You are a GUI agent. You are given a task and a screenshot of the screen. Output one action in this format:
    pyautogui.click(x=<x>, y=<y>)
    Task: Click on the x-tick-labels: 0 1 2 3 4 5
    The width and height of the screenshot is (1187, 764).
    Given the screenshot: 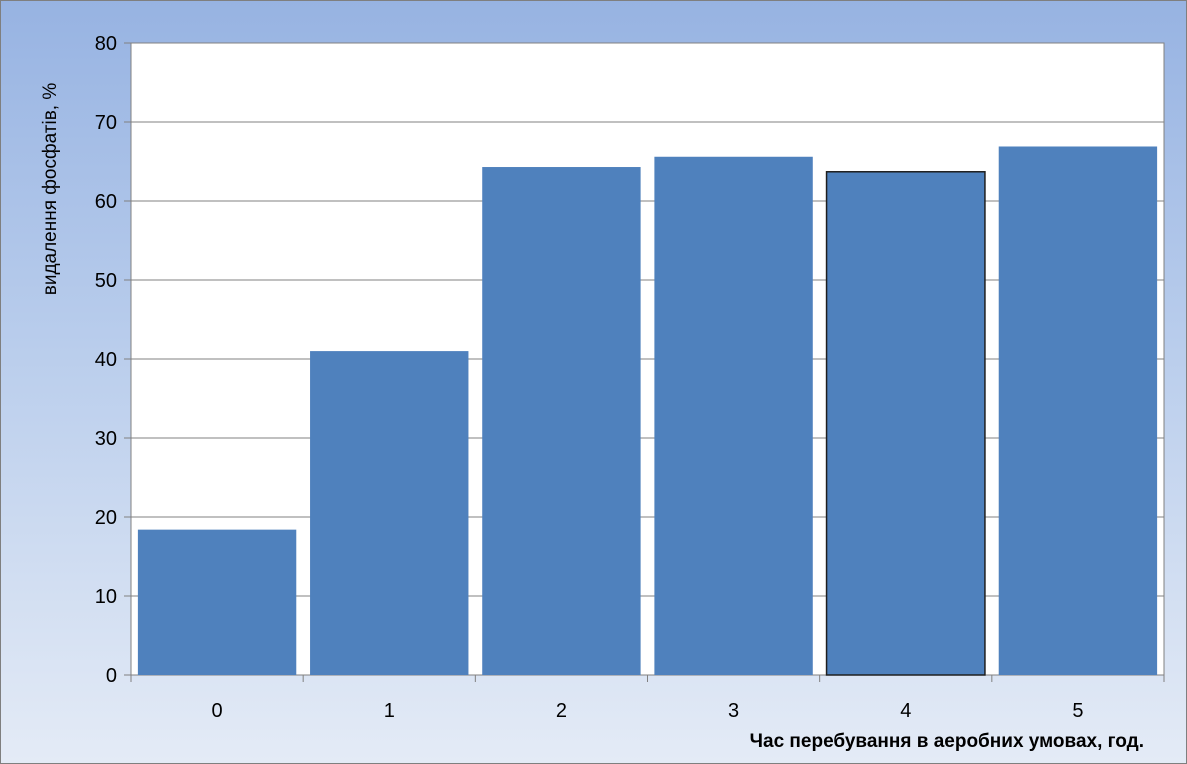 What is the action you would take?
    pyautogui.click(x=647, y=698)
    